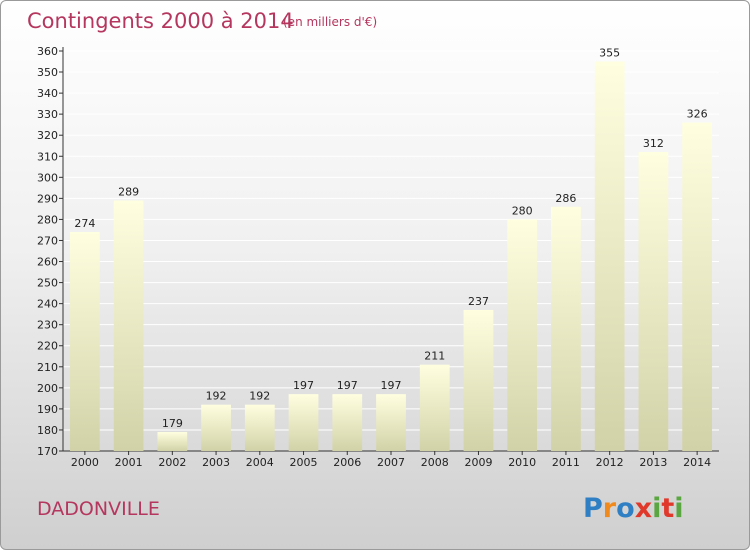  What do you see at coordinates (434, 407) in the screenshot?
I see `bar-2008` at bounding box center [434, 407].